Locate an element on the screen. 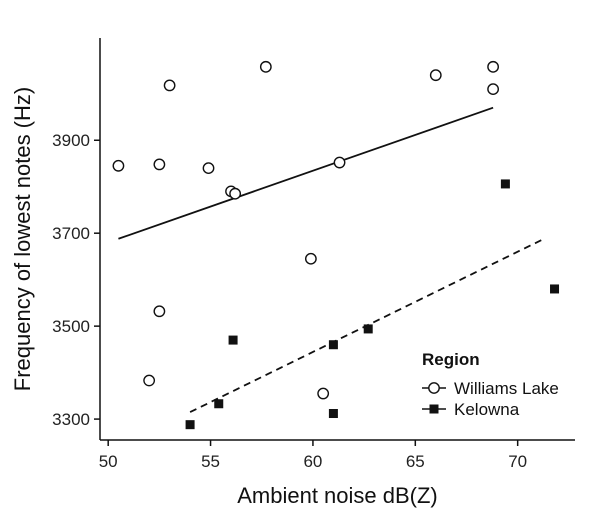 This screenshot has width=600, height=508. legend-item-williams-lake: Williams Lake is located at coordinates (490, 388).